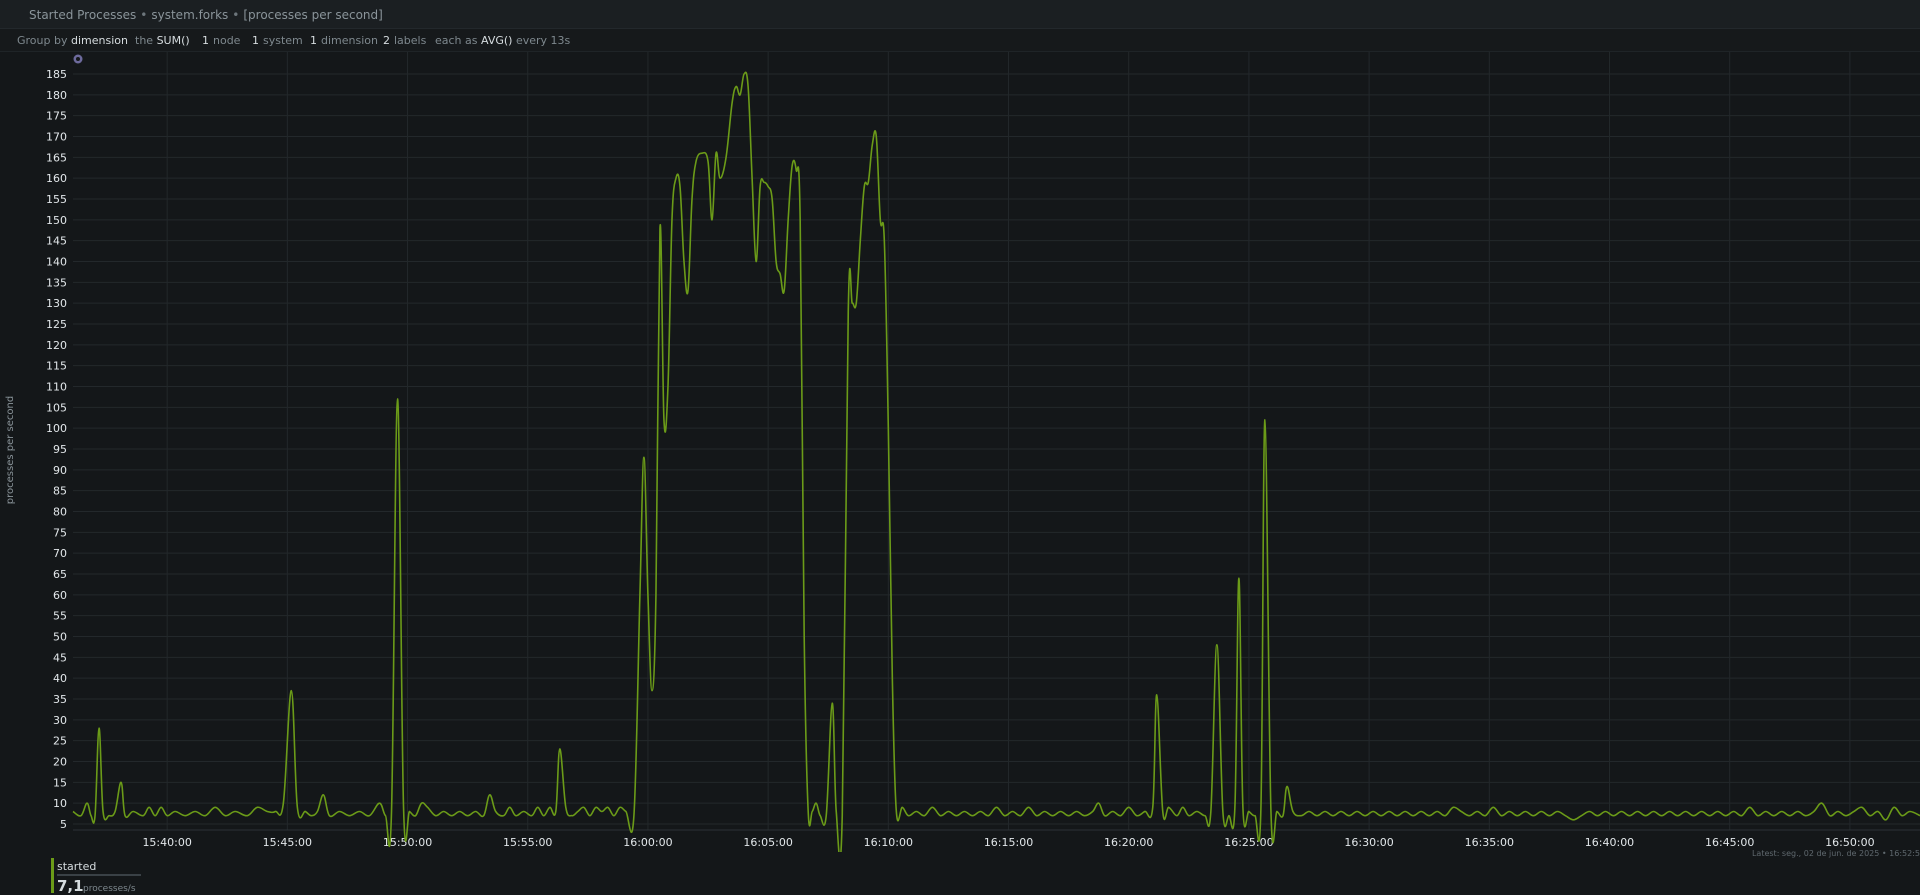  I want to click on chart-title: Started Processes, so click(83, 15).